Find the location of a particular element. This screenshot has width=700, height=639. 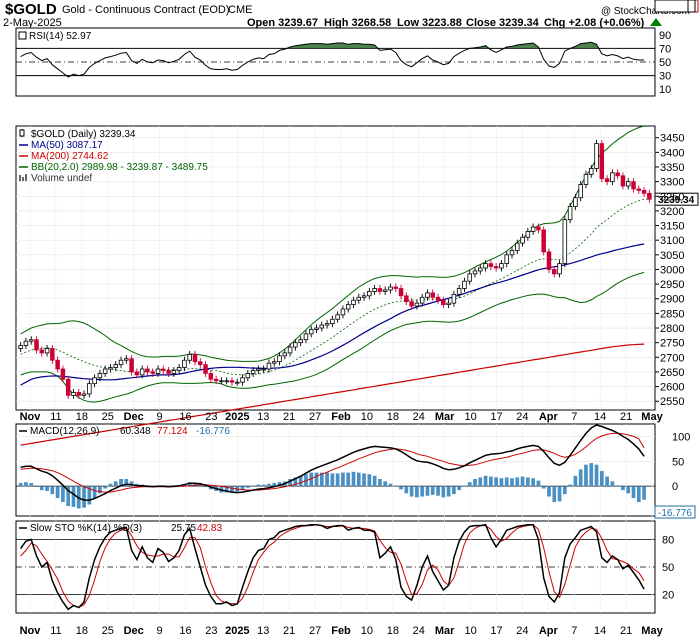

x-axis-label: 11 is located at coordinates (55, 417).